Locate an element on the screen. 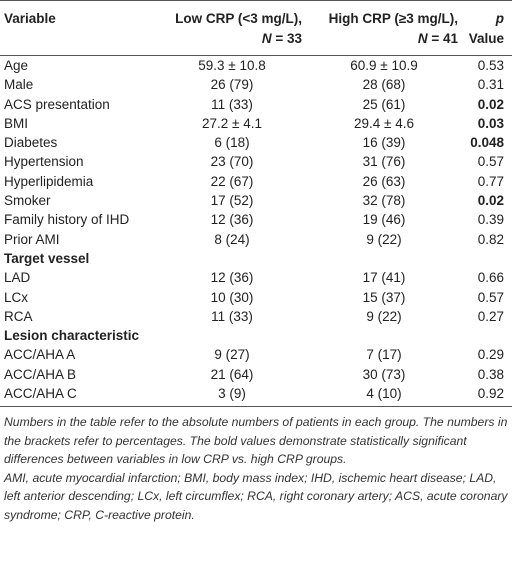 The image size is (512, 568). table-cell: 0.31 is located at coordinates (490, 85).